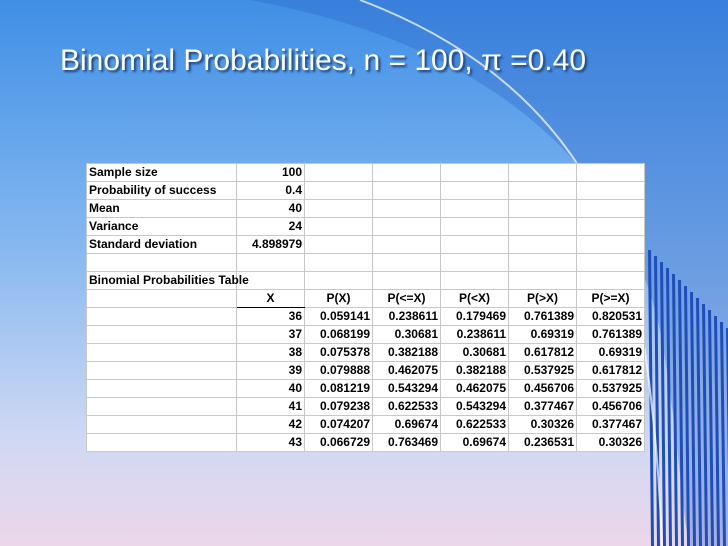 The image size is (728, 546). I want to click on summary-value: 0.4, so click(270, 190).